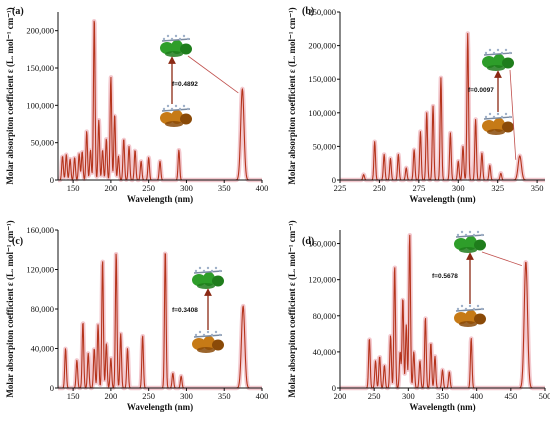 The height and width of the screenshot is (422, 550). I want to click on panel-letter: (a), so click(18, 11).